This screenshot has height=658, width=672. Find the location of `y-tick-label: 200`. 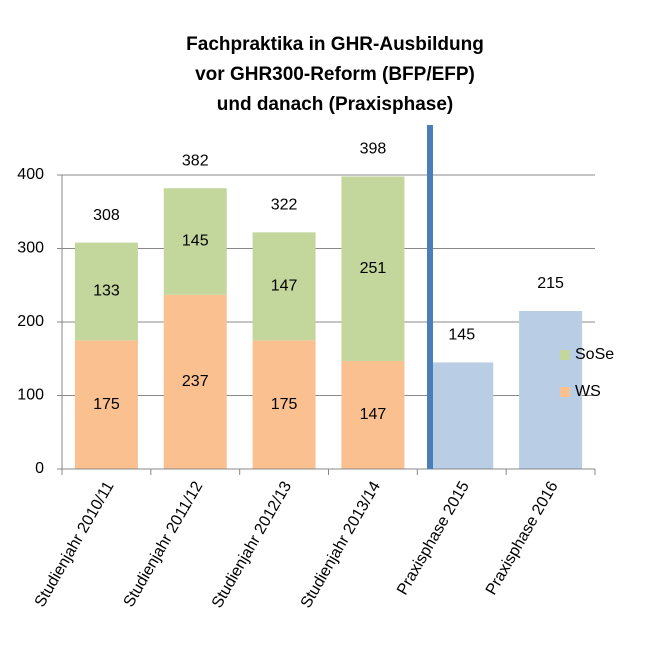

y-tick-label: 200 is located at coordinates (30, 321).